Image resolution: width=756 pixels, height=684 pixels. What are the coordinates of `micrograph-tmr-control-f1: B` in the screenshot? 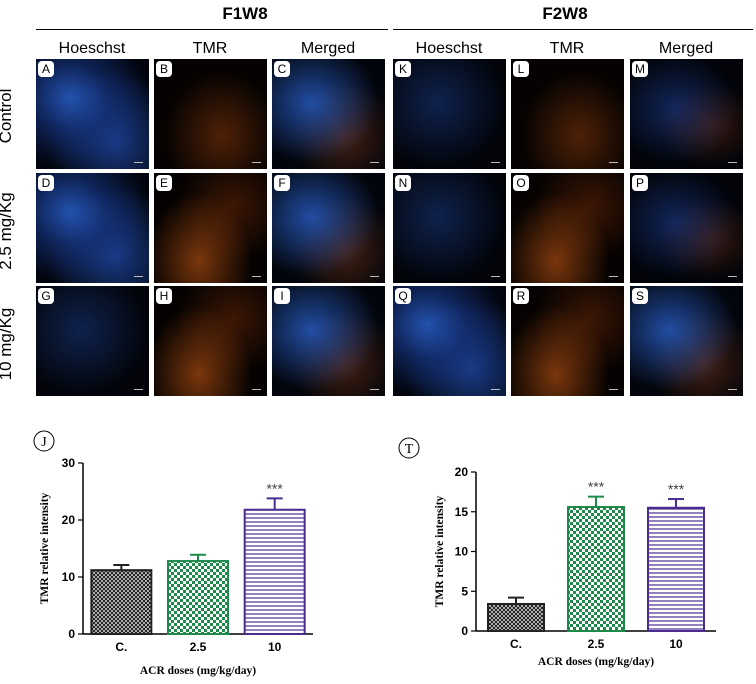 It's located at (210, 114).